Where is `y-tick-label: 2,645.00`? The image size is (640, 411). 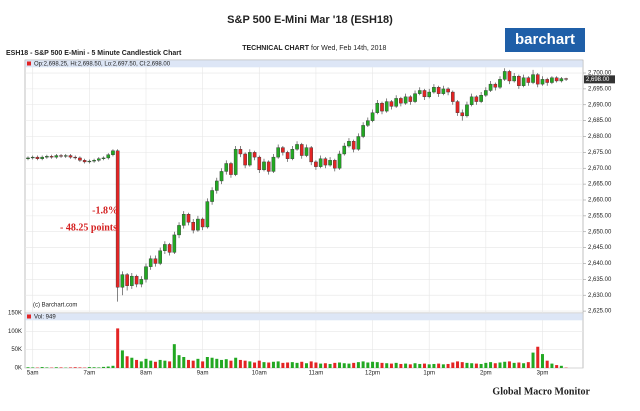
y-tick-label: 2,645.00 is located at coordinates (600, 248).